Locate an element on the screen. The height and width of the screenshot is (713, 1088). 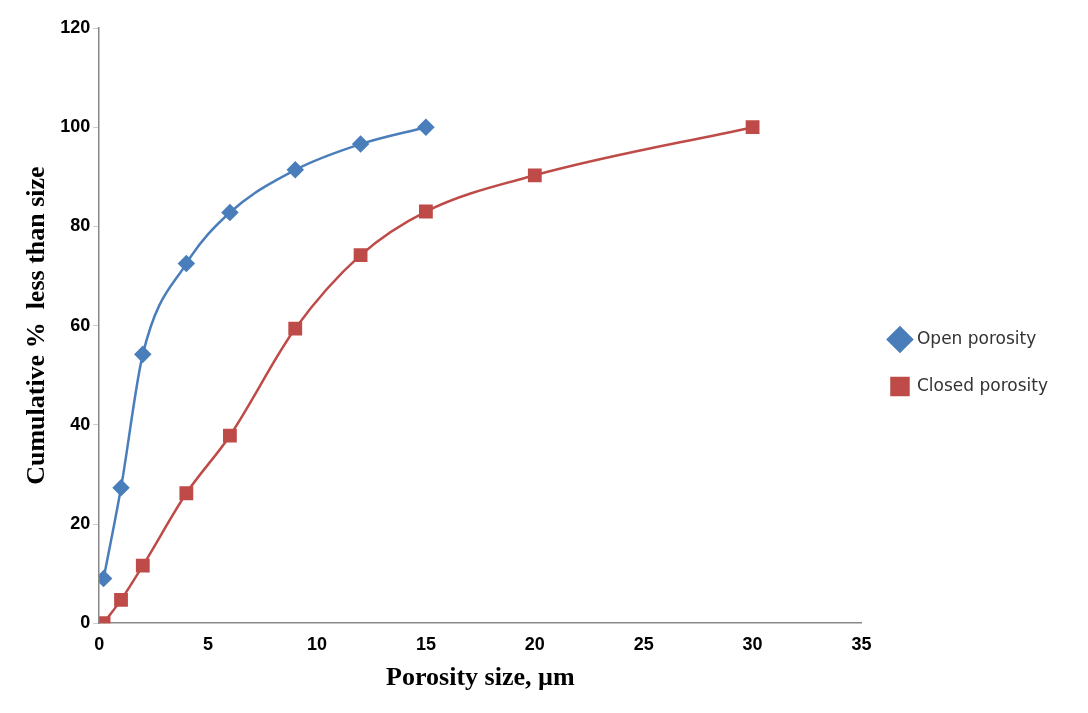
x-axis-title: Porosity size, µm is located at coordinates (480, 677).